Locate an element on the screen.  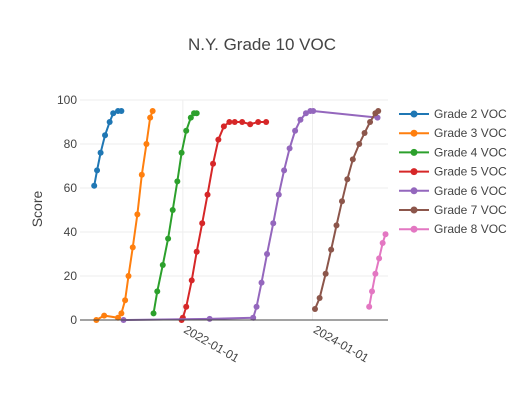
legend-item: Grade 4 VOC is located at coordinates (453, 152).